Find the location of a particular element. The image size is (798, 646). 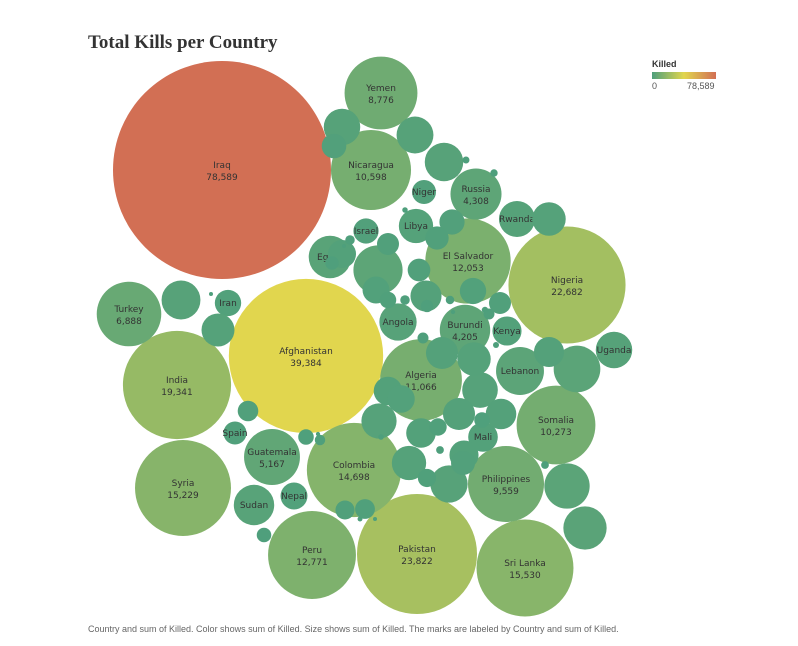

bubble-kenya is located at coordinates (507, 331).